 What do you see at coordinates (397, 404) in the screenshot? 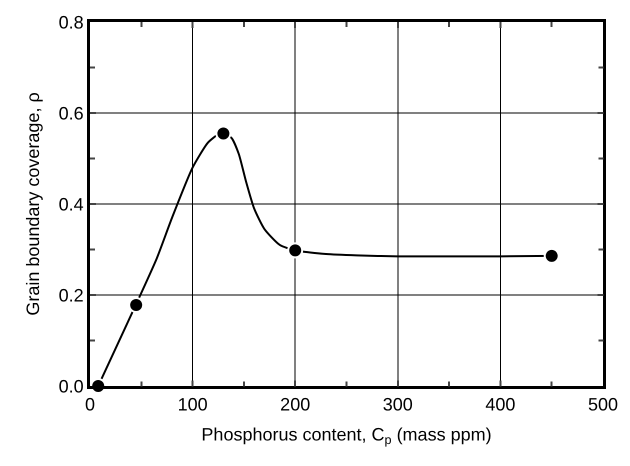
I see `x-tick-label: 300` at bounding box center [397, 404].